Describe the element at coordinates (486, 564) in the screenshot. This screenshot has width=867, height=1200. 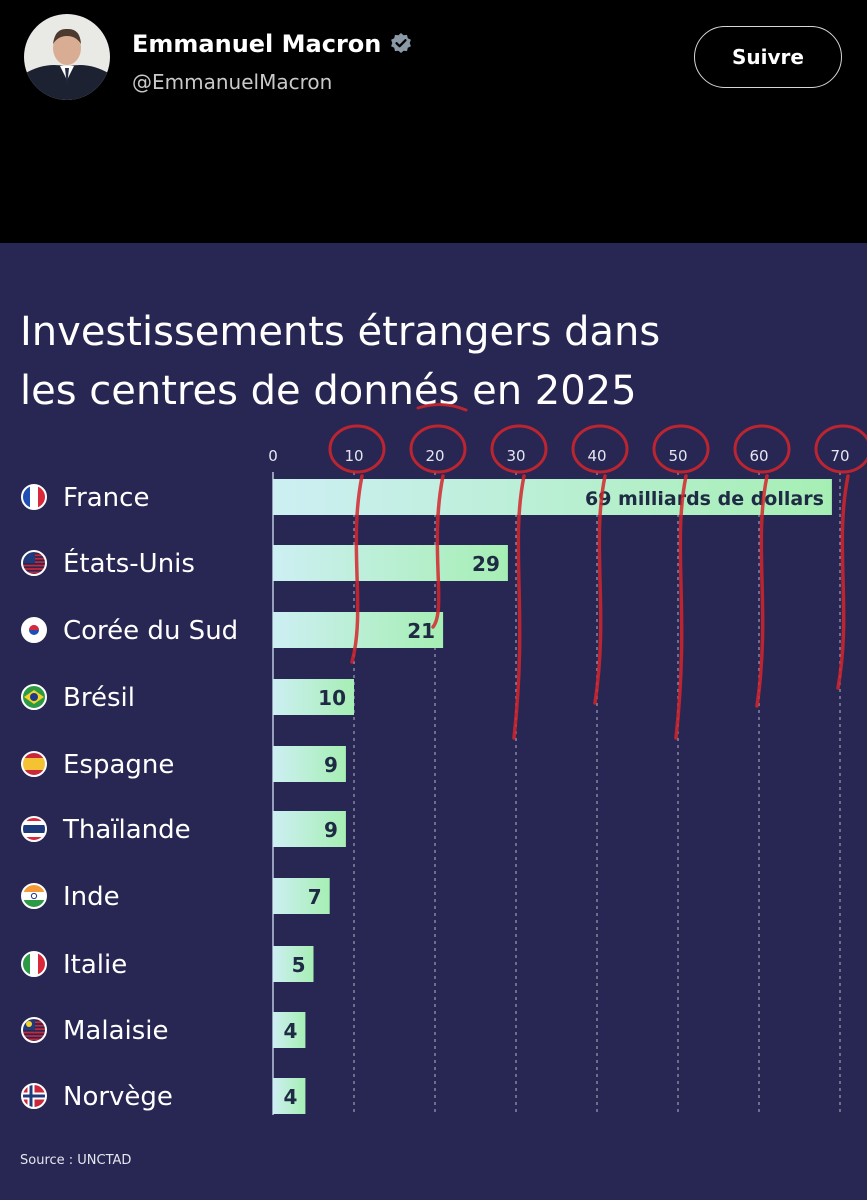
I see `data-label: 29` at that location.